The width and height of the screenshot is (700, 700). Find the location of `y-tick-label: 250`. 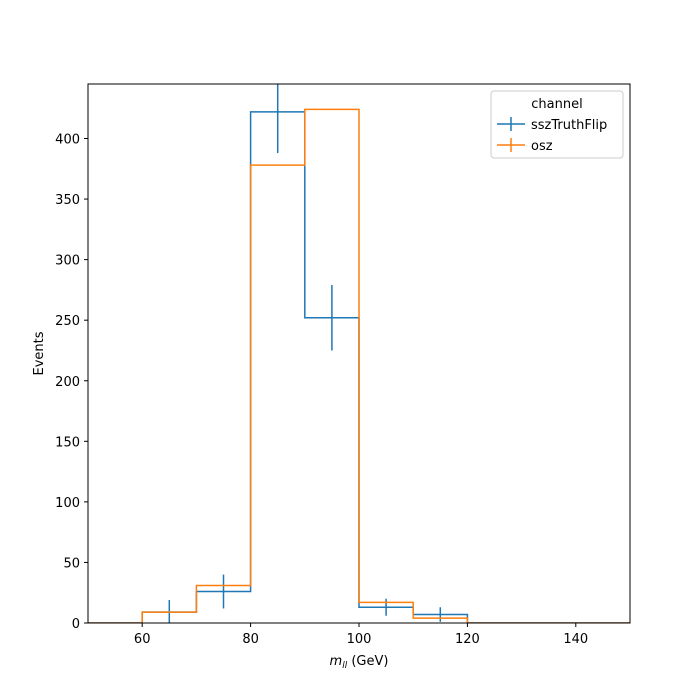

y-tick-label: 250 is located at coordinates (67, 321).